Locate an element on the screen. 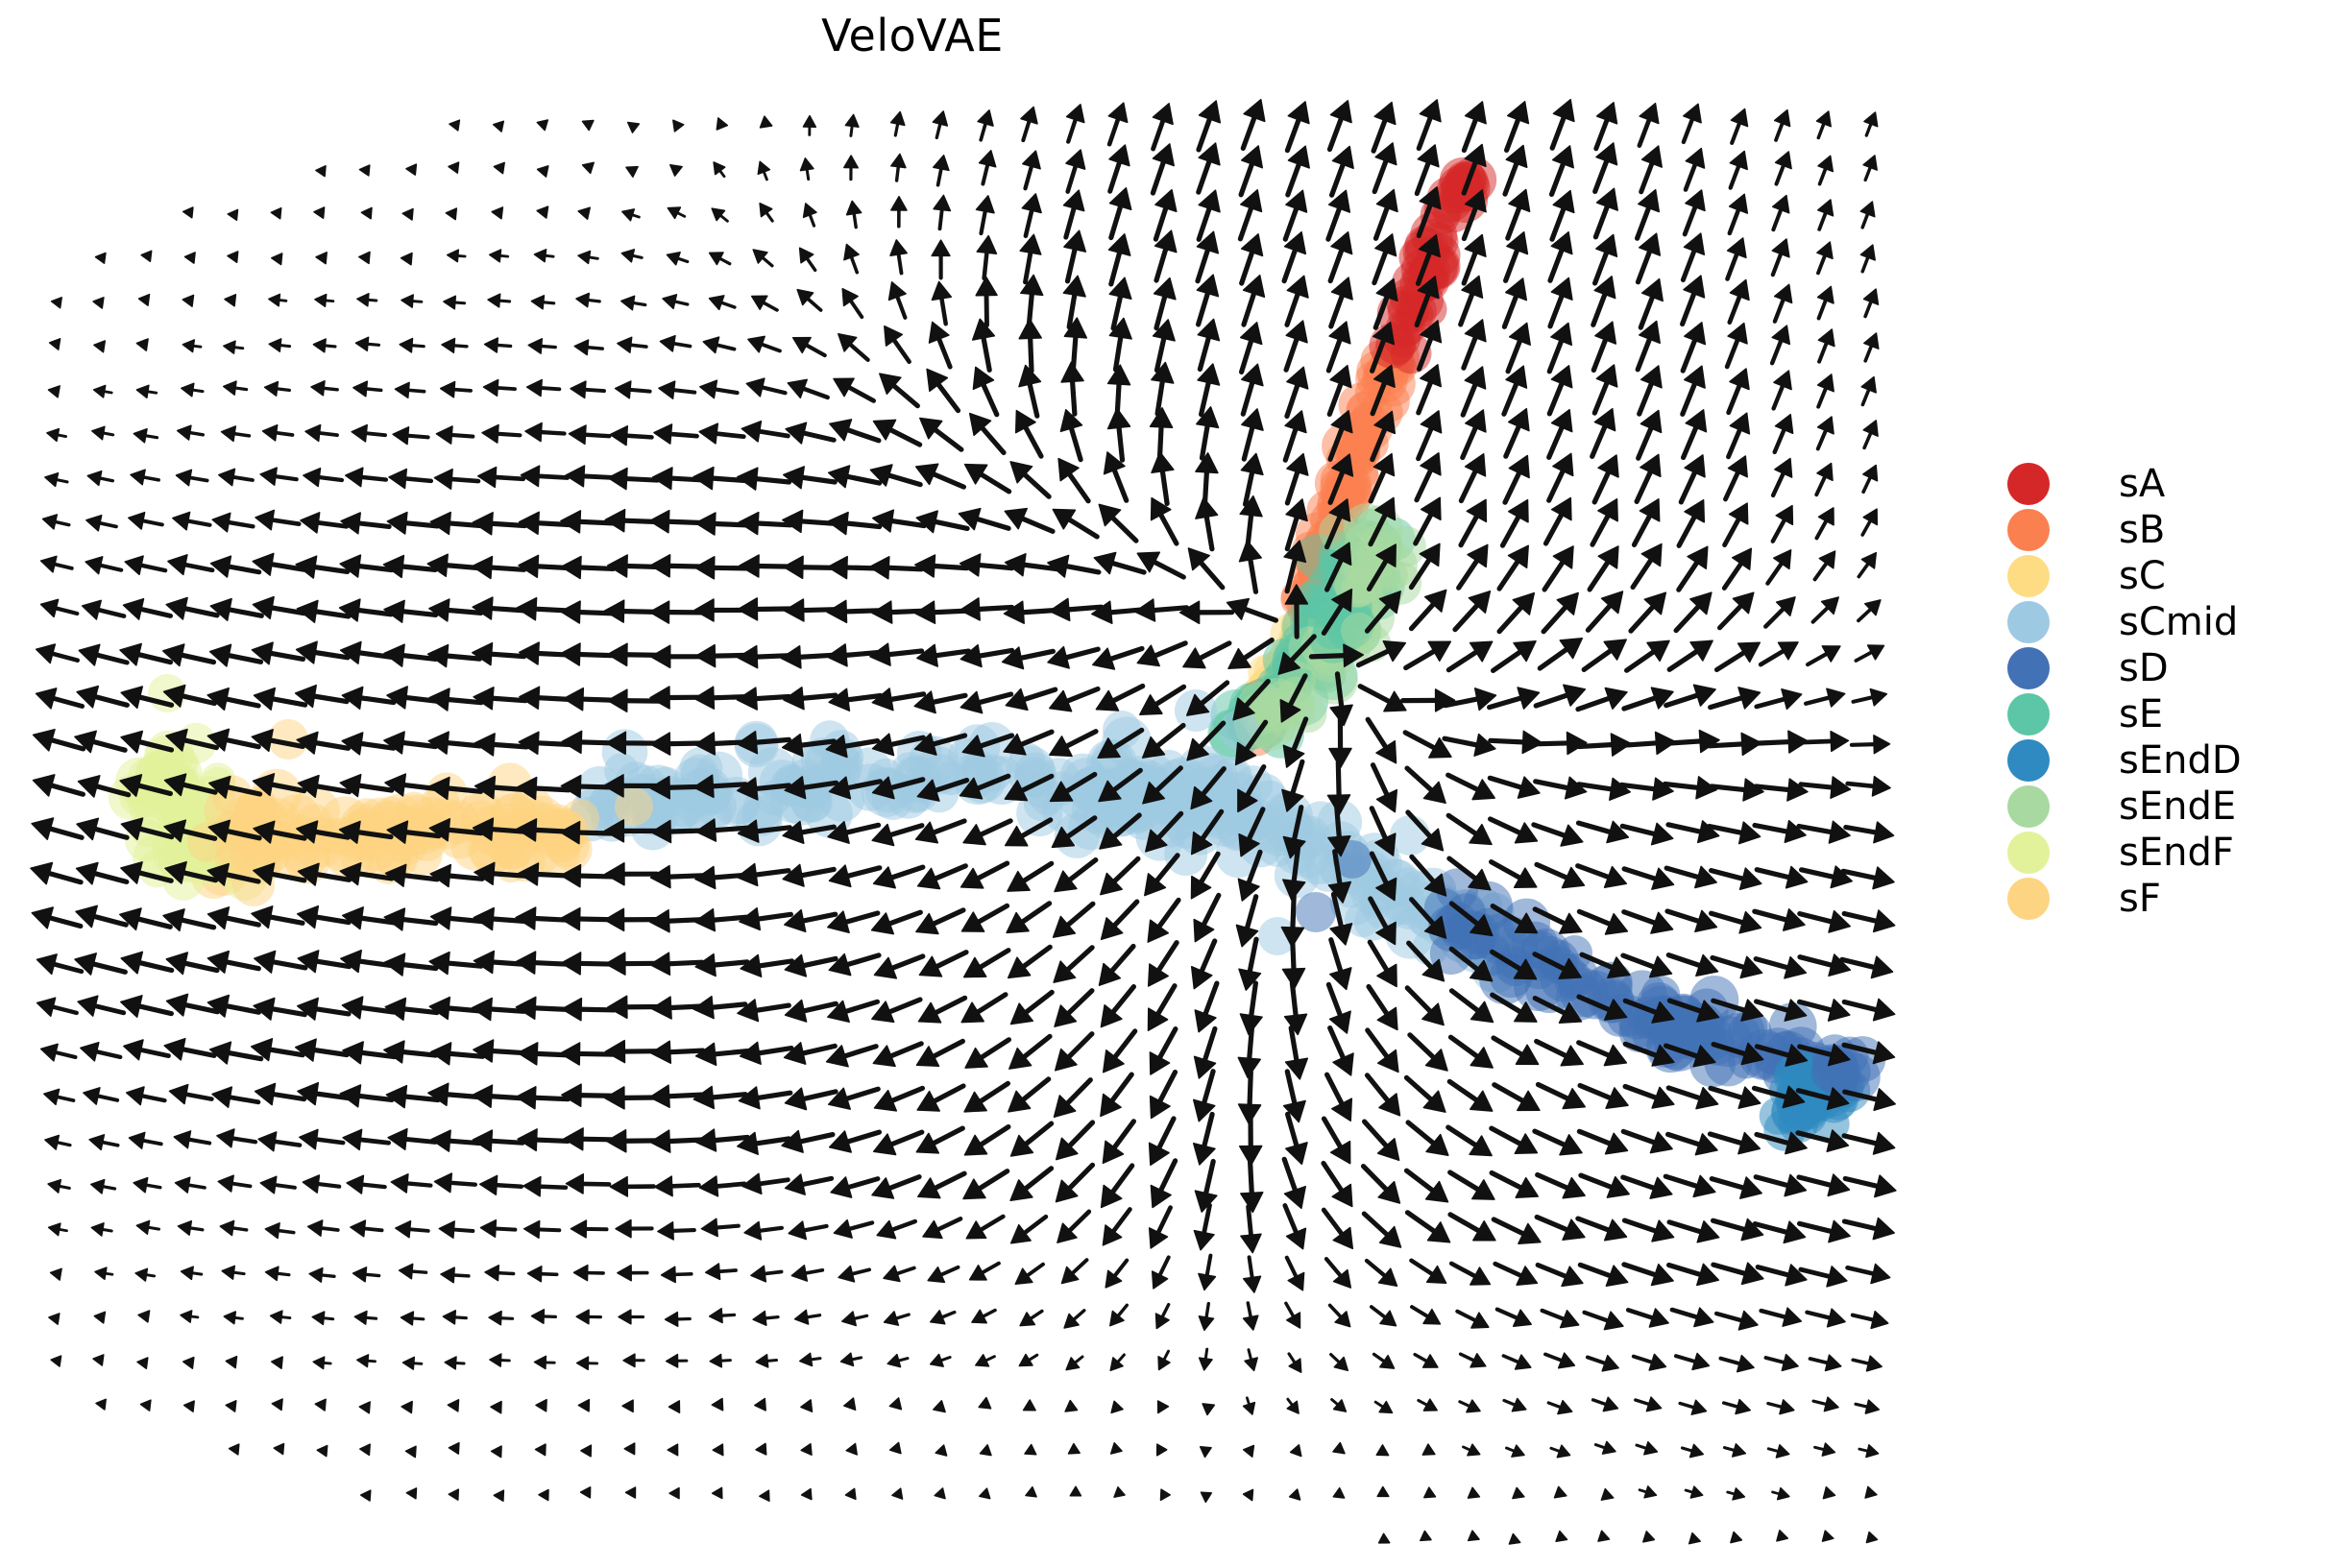 The height and width of the screenshot is (1568, 2332). legend-item-sendd: sEndD is located at coordinates (2169, 760).